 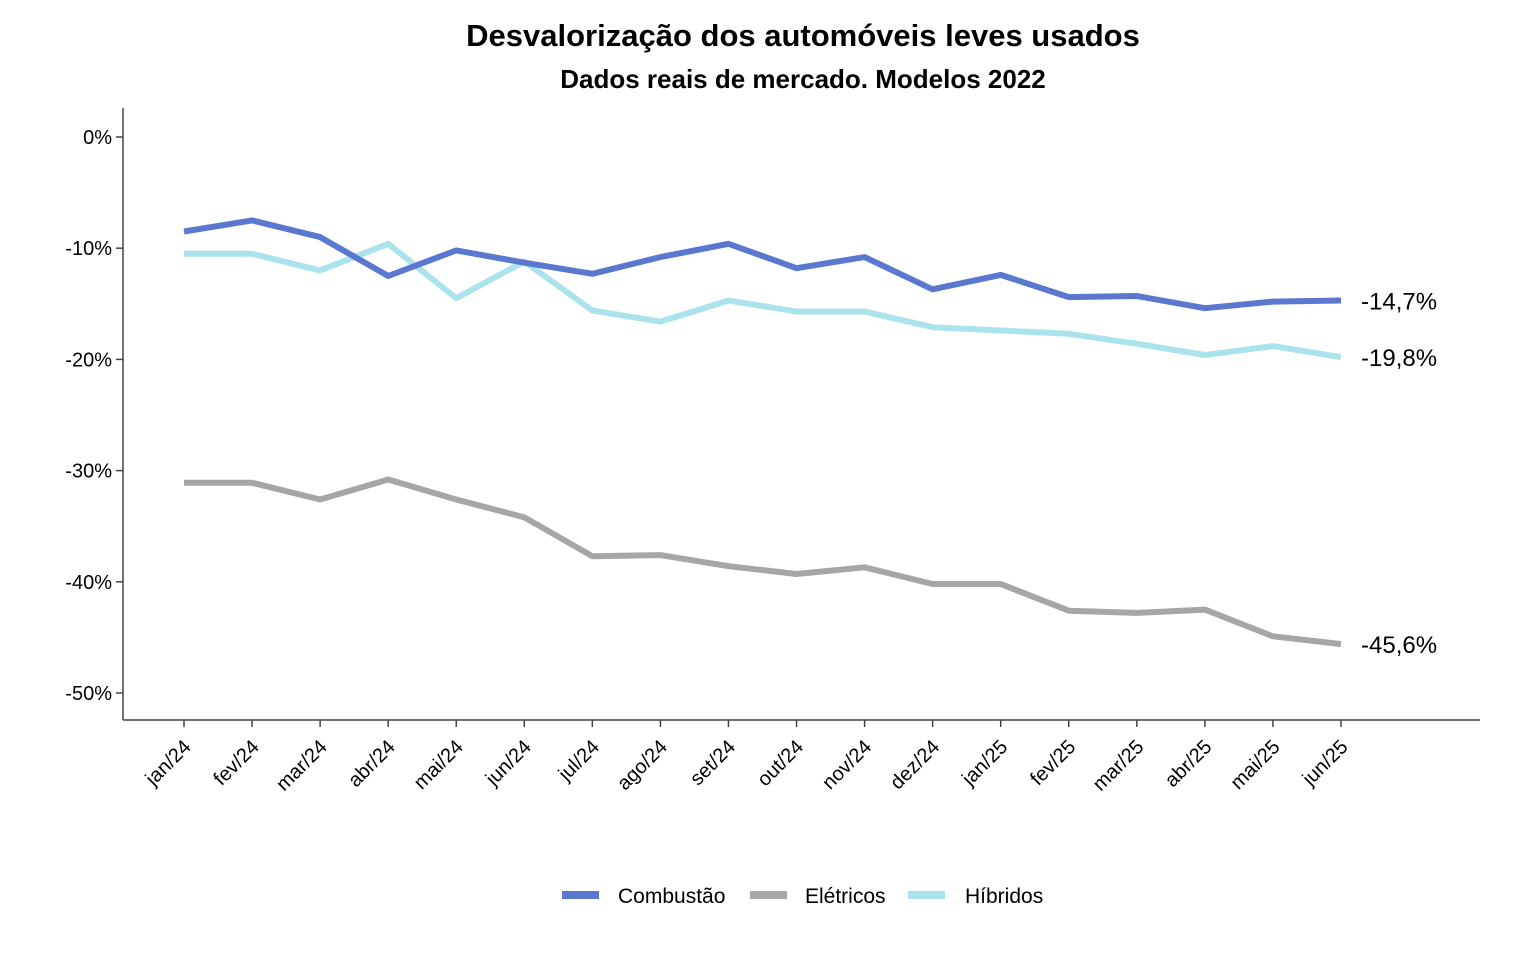 I want to click on x-tick-label: fev/25, so click(x=1053, y=763).